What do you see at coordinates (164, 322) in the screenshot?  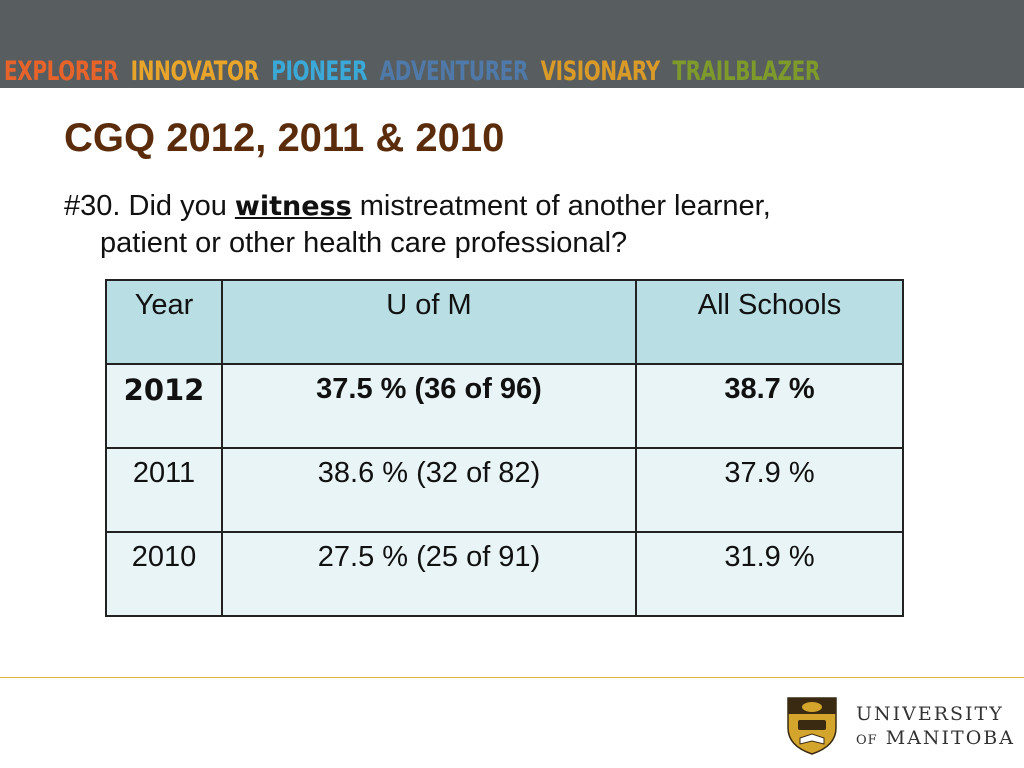 I see `header-year: Year` at bounding box center [164, 322].